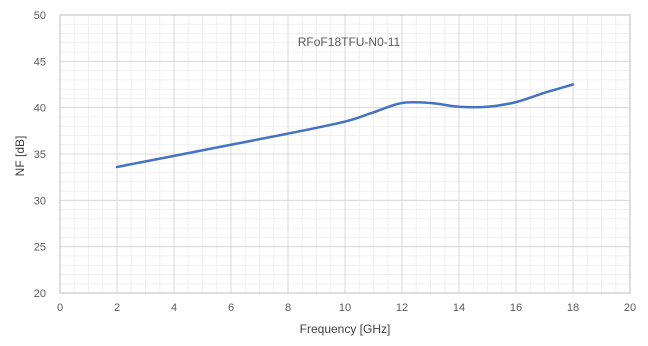 The image size is (648, 346). Describe the element at coordinates (573, 308) in the screenshot. I see `x-tick-label: 18` at that location.